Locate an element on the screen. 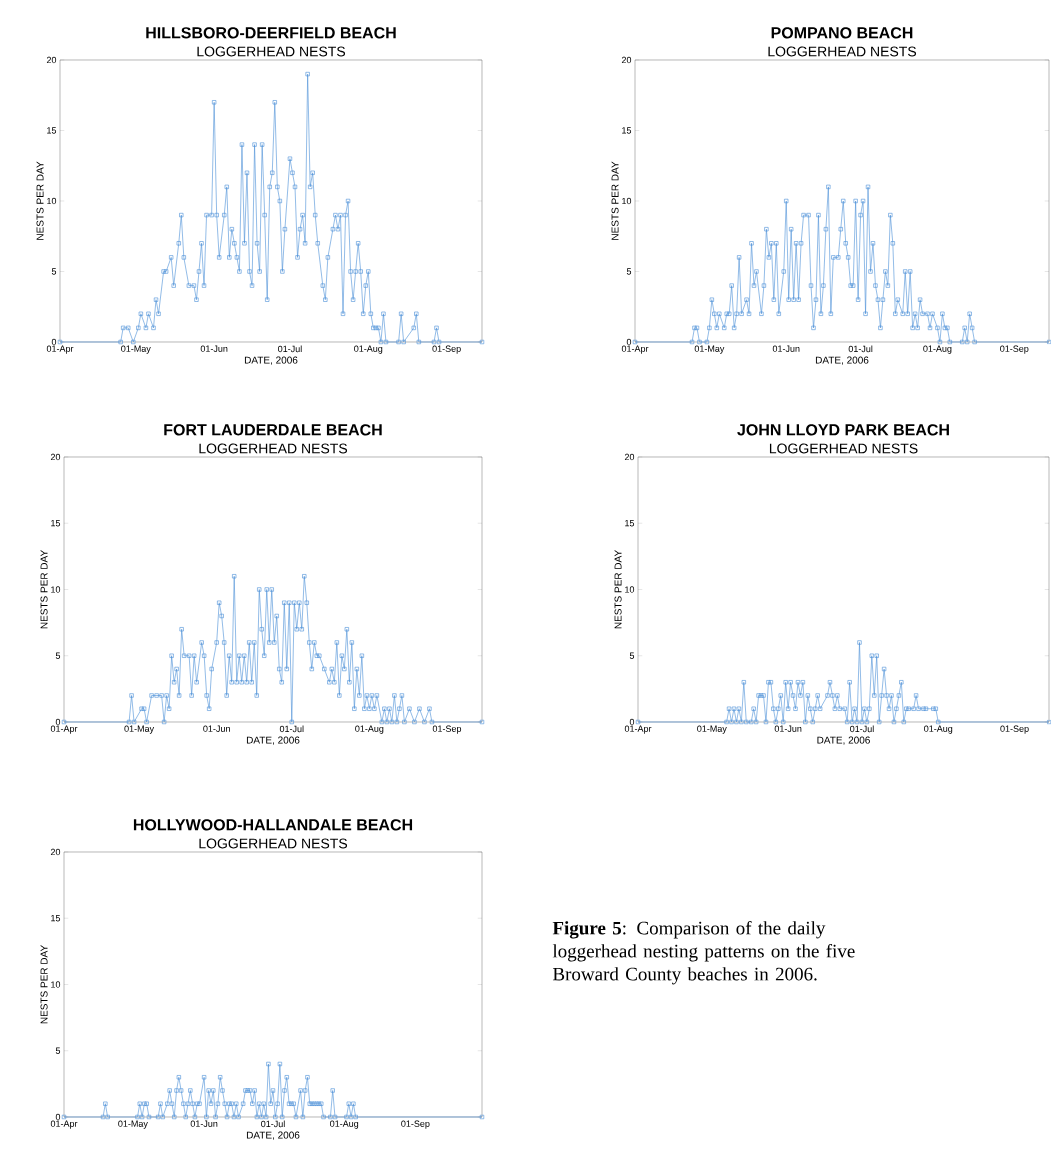 This screenshot has width=1051, height=1161. chart-title: JOHN LLOYD PARK BEACH is located at coordinates (843, 430).